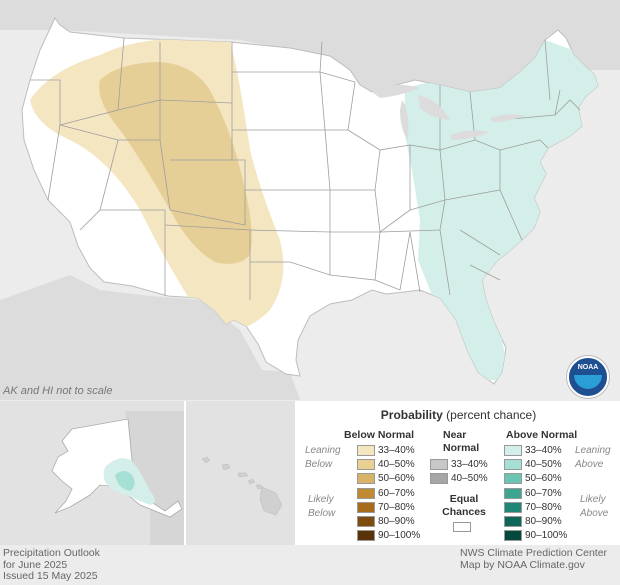 The width and height of the screenshot is (620, 585). Describe the element at coordinates (399, 536) in the screenshot. I see `below-legend-label: 90–100%` at that location.